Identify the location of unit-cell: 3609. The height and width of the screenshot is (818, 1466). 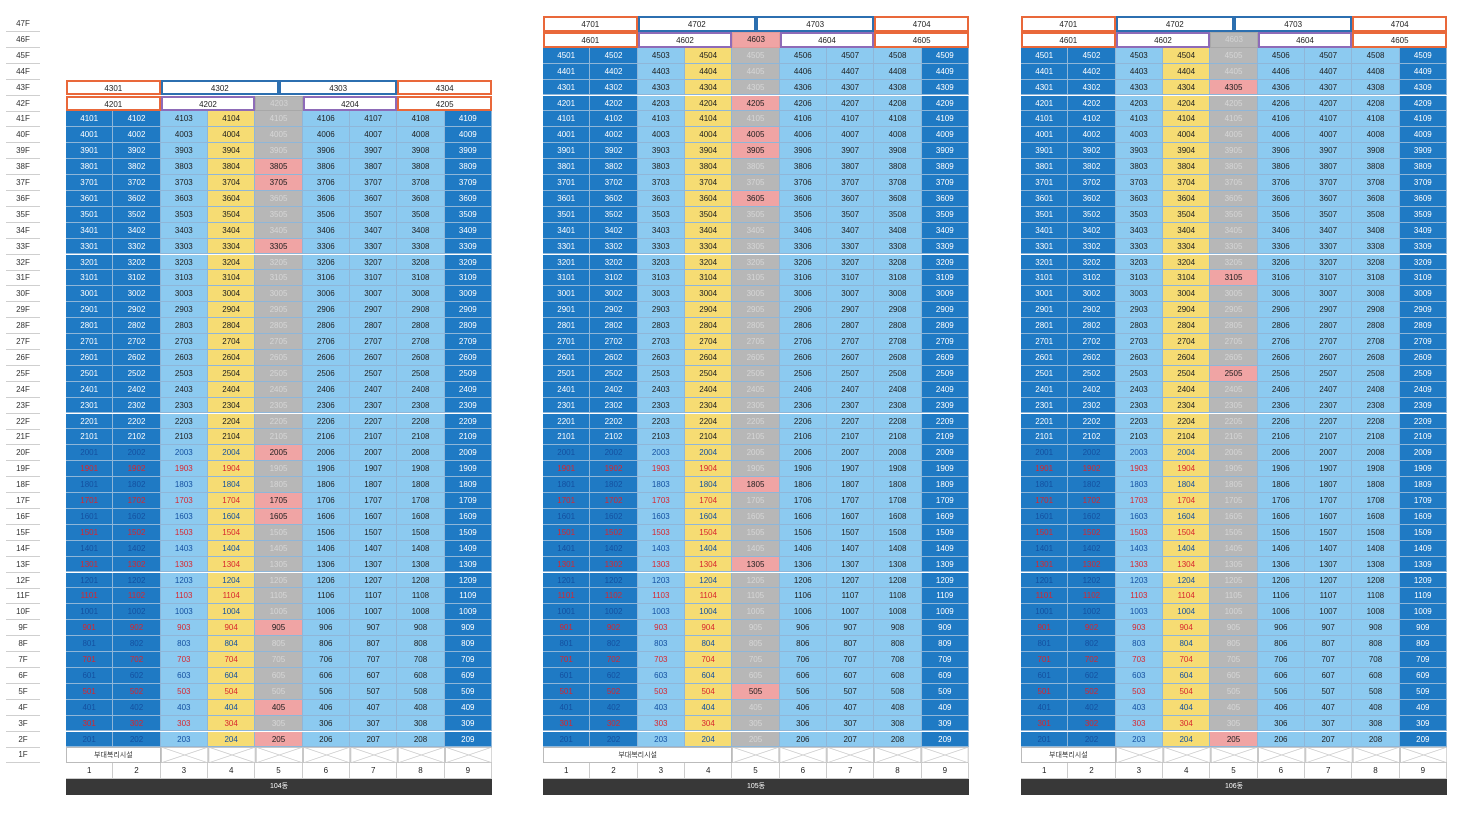
(1423, 198).